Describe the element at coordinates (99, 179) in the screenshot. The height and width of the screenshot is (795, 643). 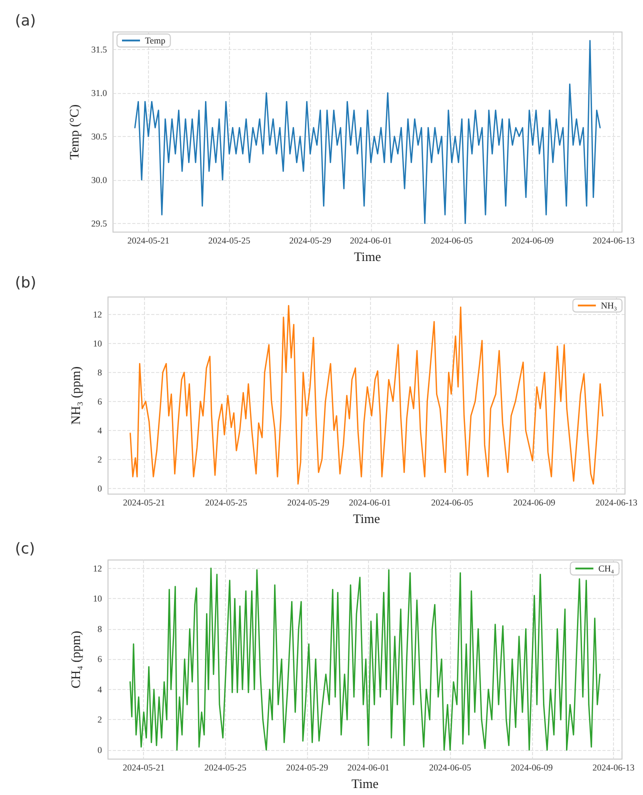
I see `y-tick-label: 30.0` at that location.